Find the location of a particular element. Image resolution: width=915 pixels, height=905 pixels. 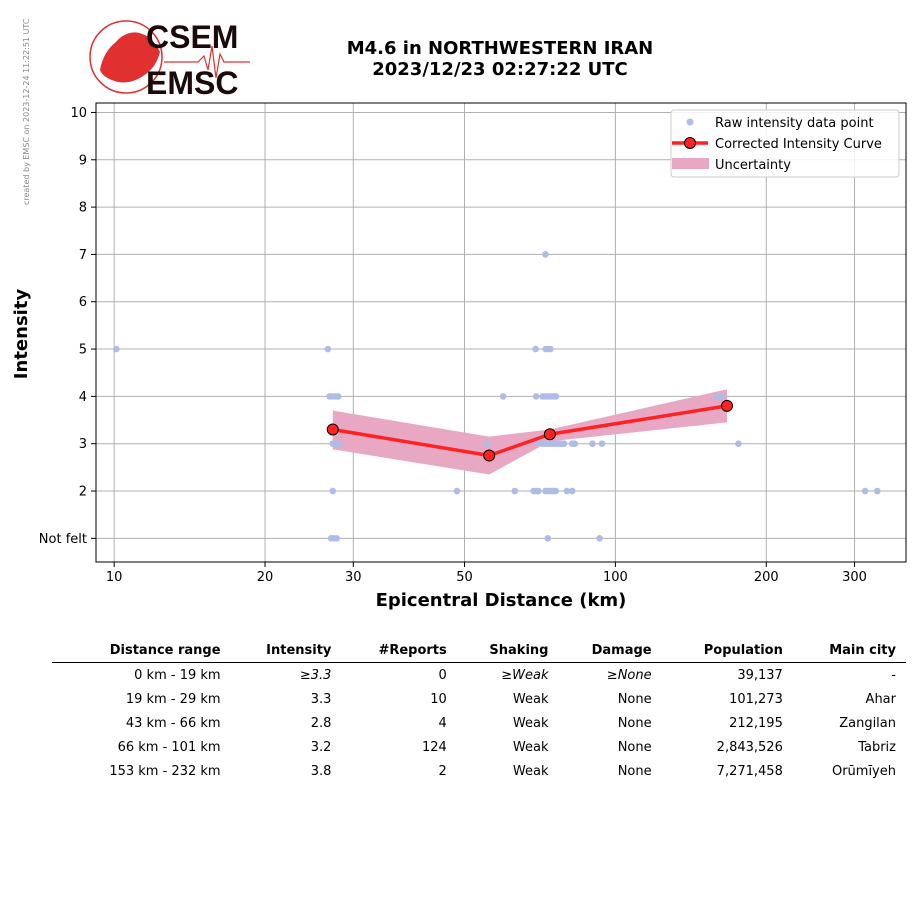

legend-box is located at coordinates (785, 143).